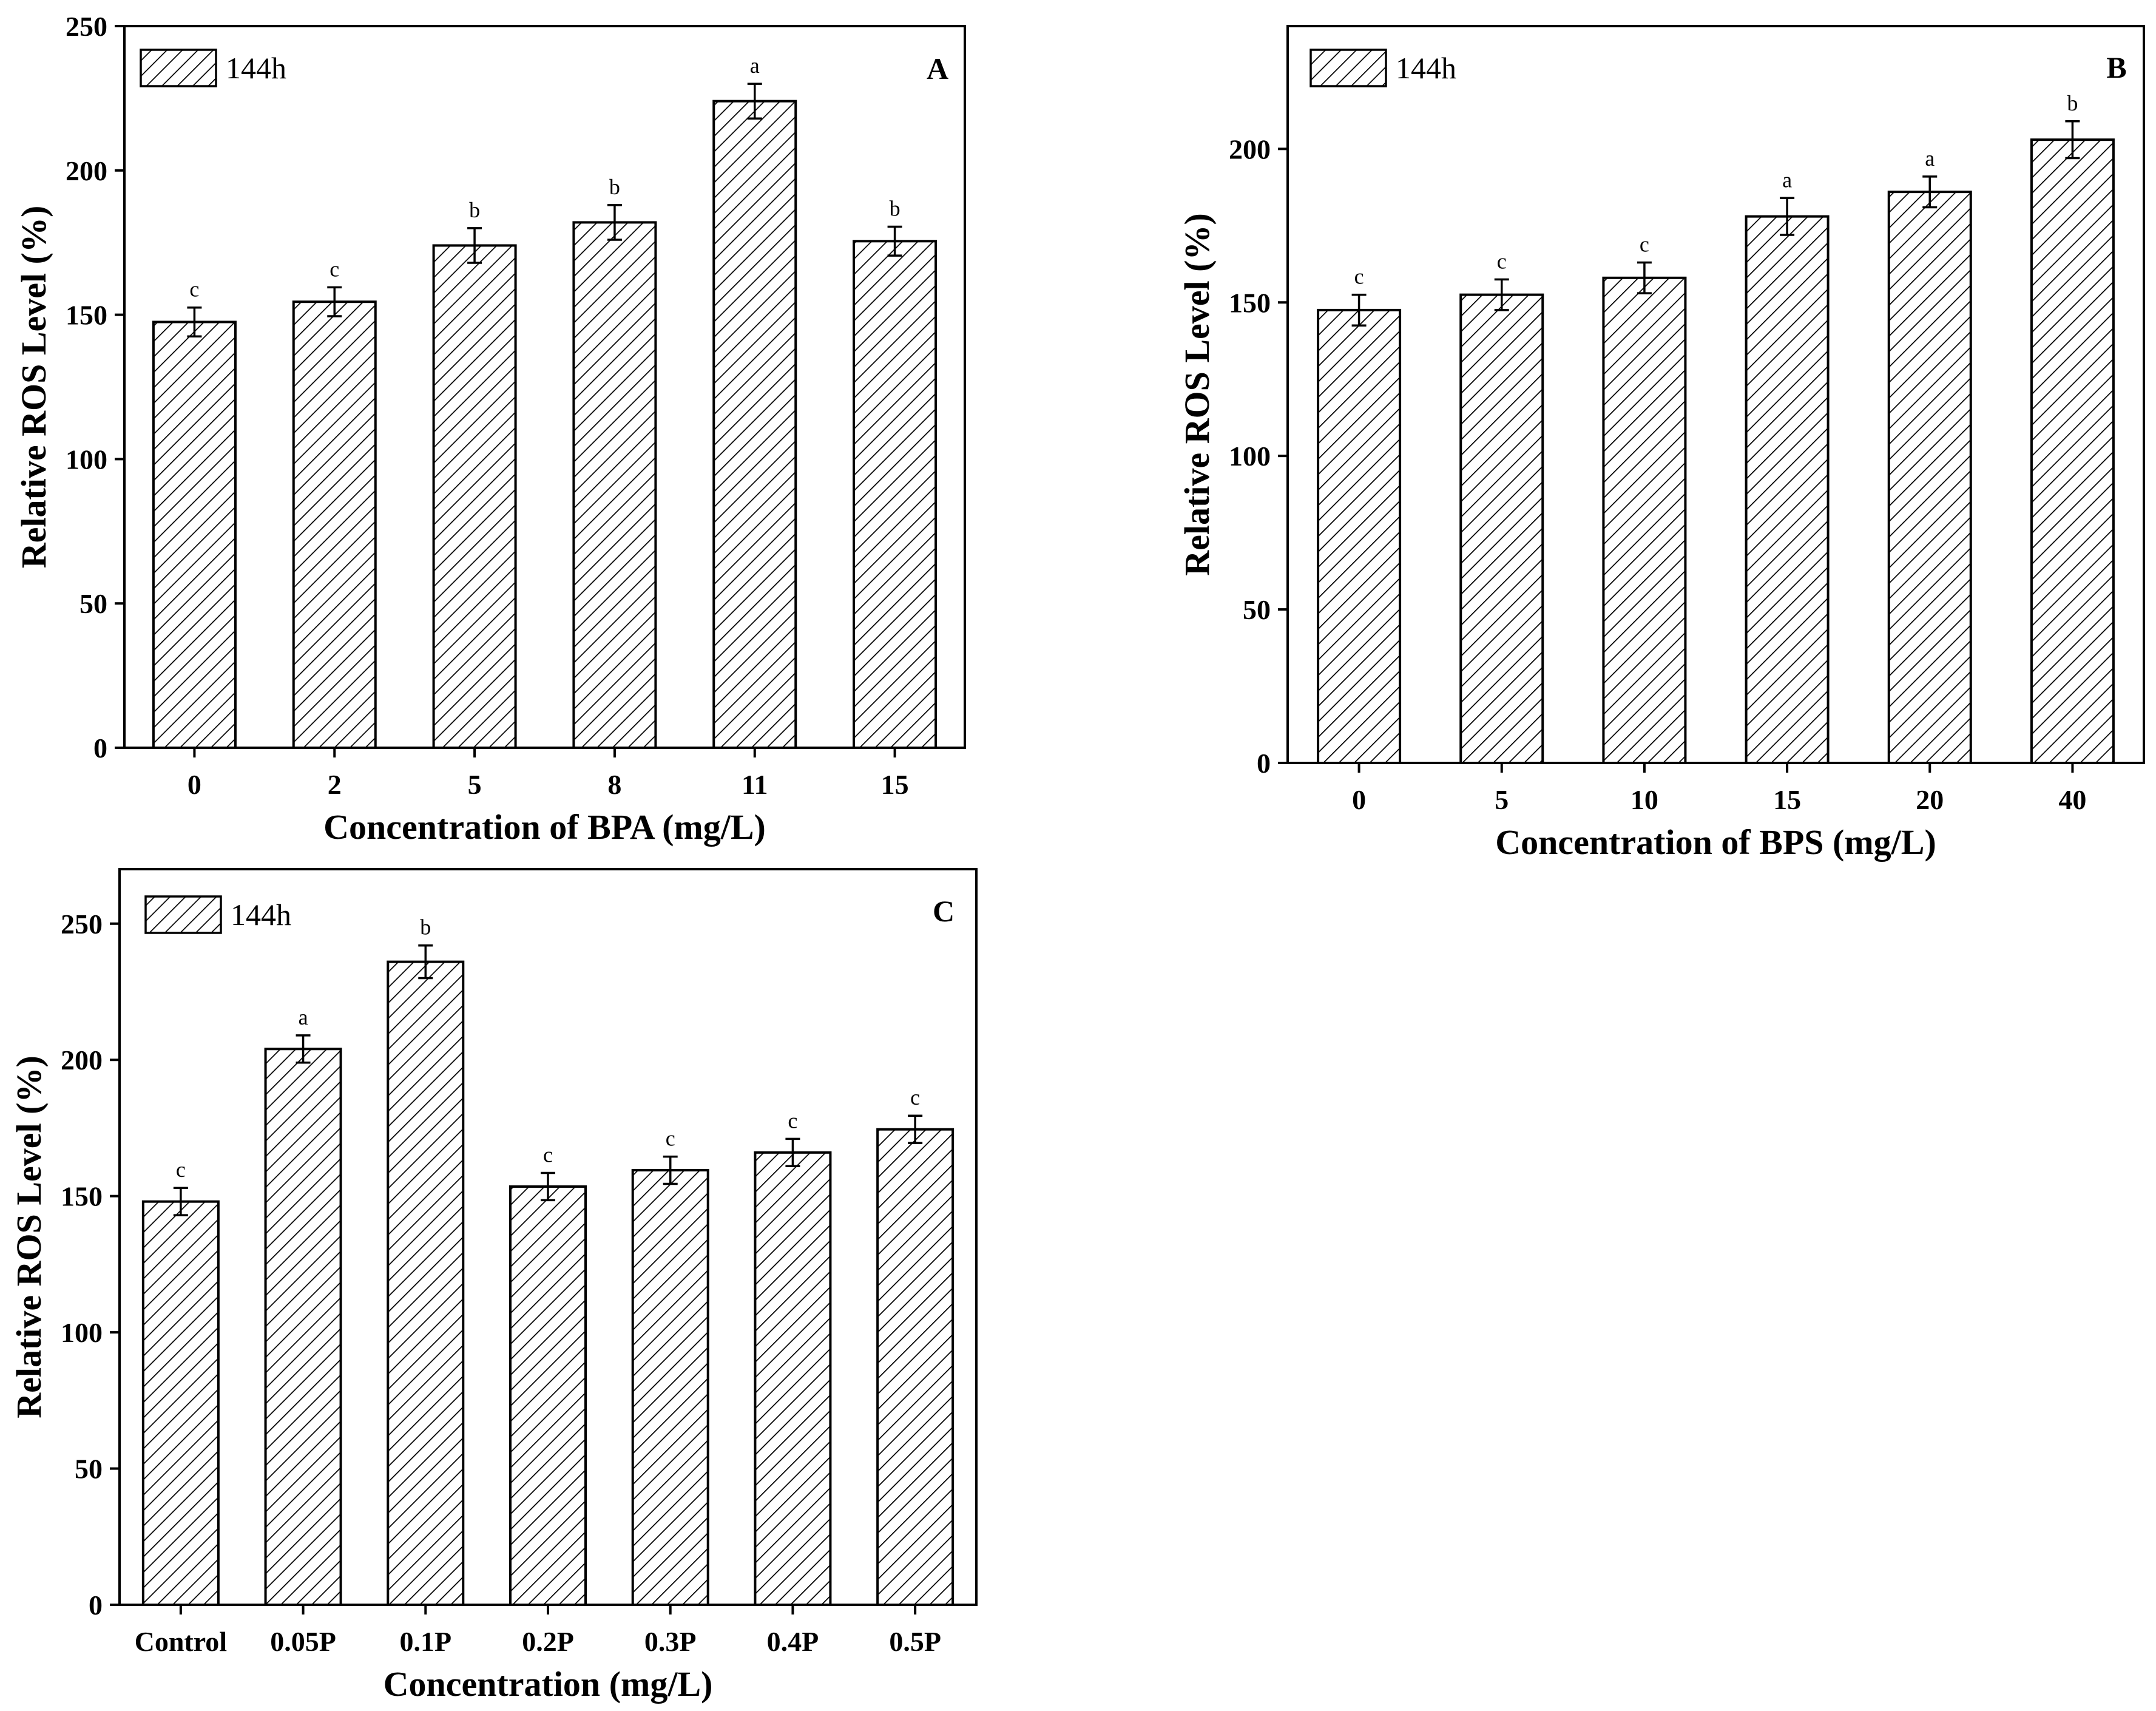 Image resolution: width=2156 pixels, height=1711 pixels. Describe the element at coordinates (303, 1641) in the screenshot. I see `x-tick-label: 0.05P` at that location.